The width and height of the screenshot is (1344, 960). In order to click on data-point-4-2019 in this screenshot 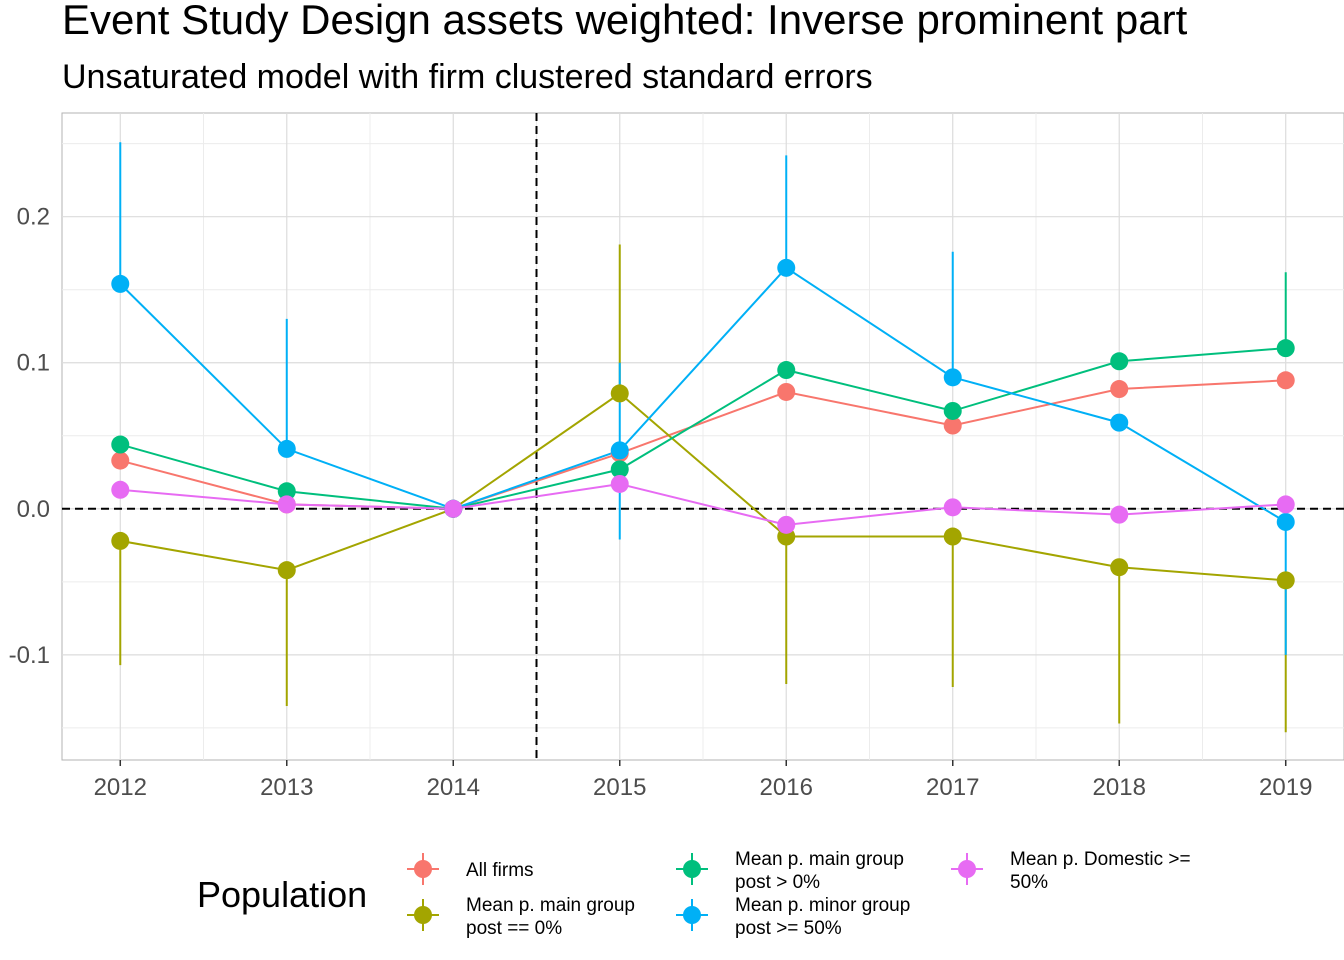, I will do `click(1285, 521)`.